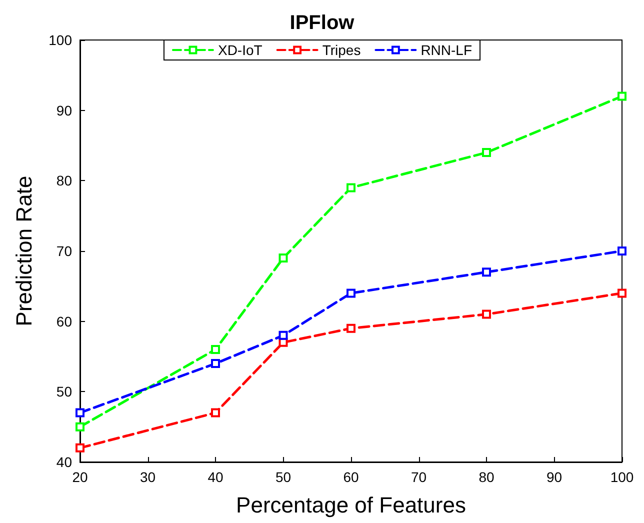  I want to click on y-tick-label: 50, so click(64, 392).